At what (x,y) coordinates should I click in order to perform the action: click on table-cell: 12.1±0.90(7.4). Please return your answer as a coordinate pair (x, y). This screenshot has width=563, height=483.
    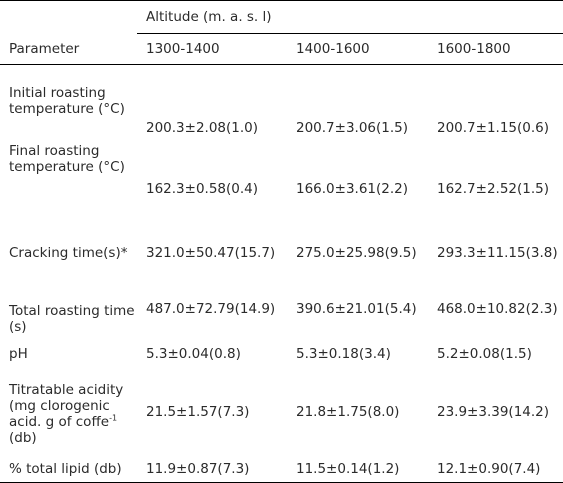
    Looking at the image, I should click on (489, 468).